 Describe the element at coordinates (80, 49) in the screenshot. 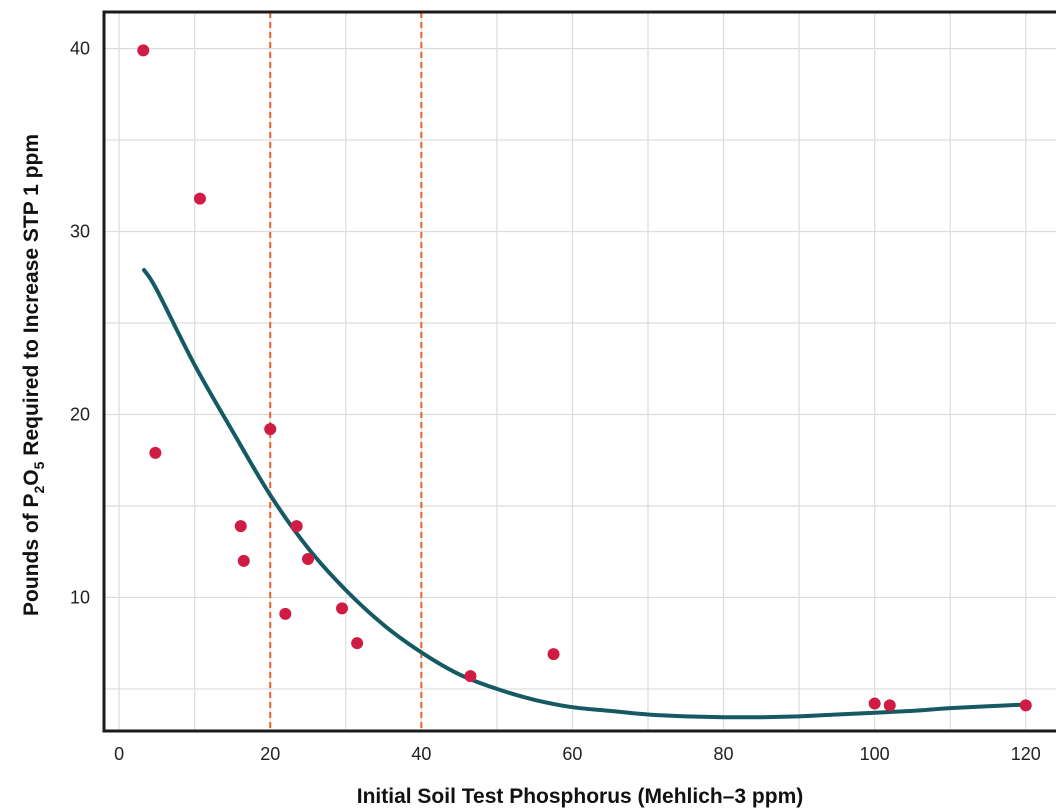

I see `y-tick-label: 40` at that location.